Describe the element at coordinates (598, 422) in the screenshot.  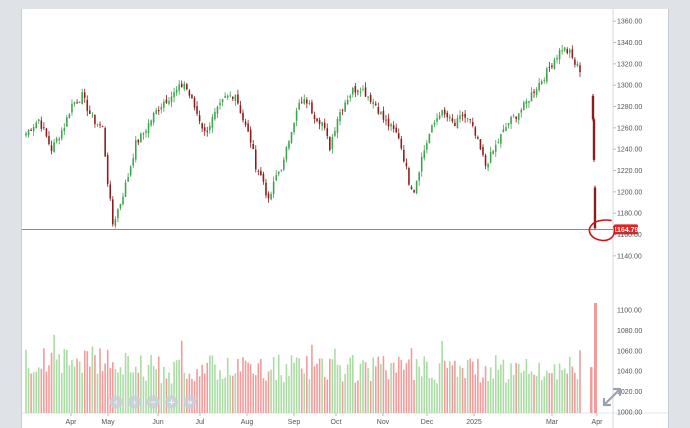
I see `time-tick-label: Apr` at that location.